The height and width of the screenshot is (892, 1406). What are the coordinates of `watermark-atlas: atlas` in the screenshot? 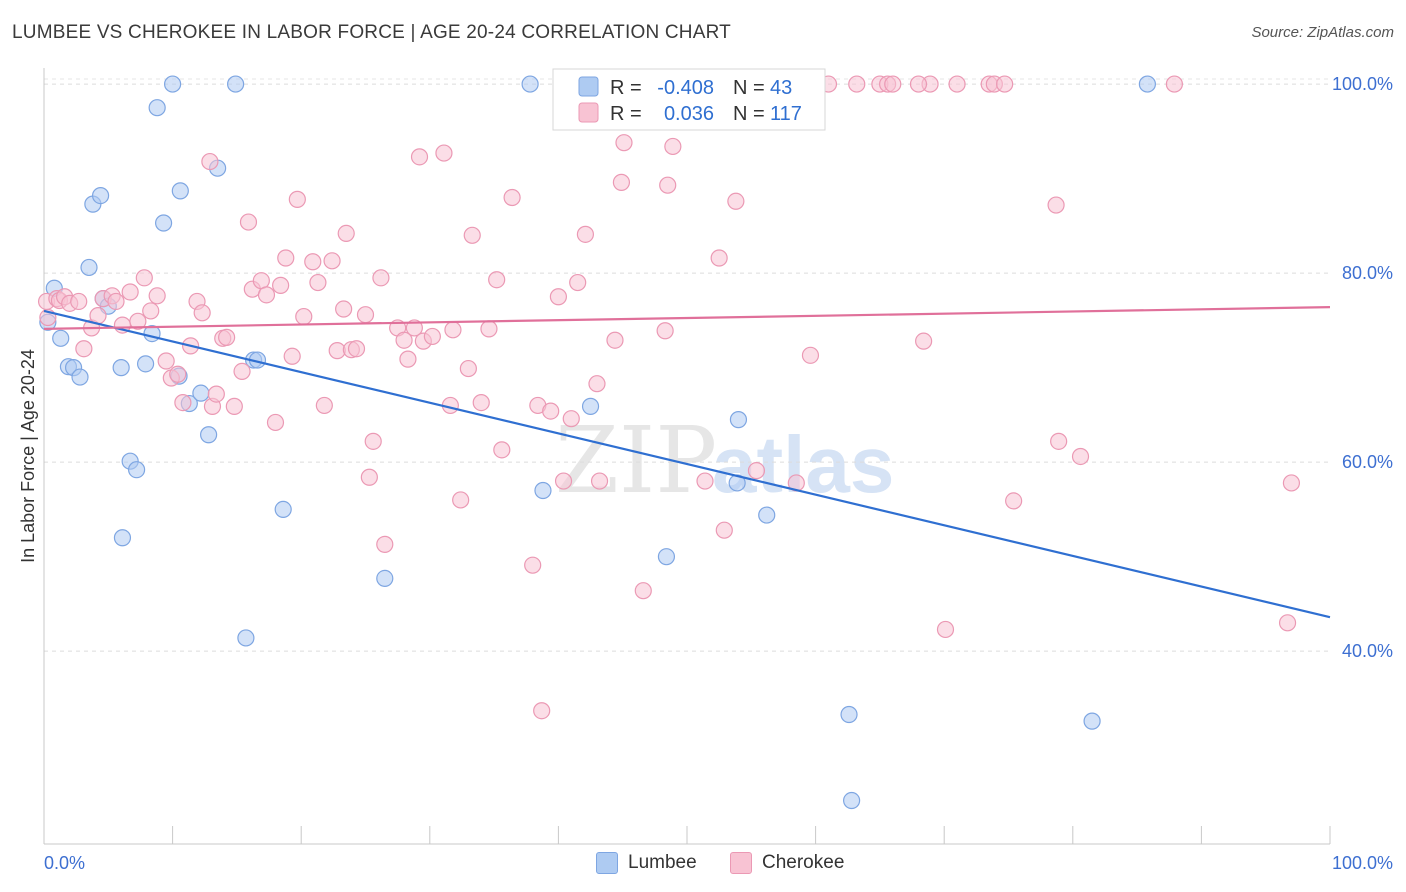 It's located at (803, 464).